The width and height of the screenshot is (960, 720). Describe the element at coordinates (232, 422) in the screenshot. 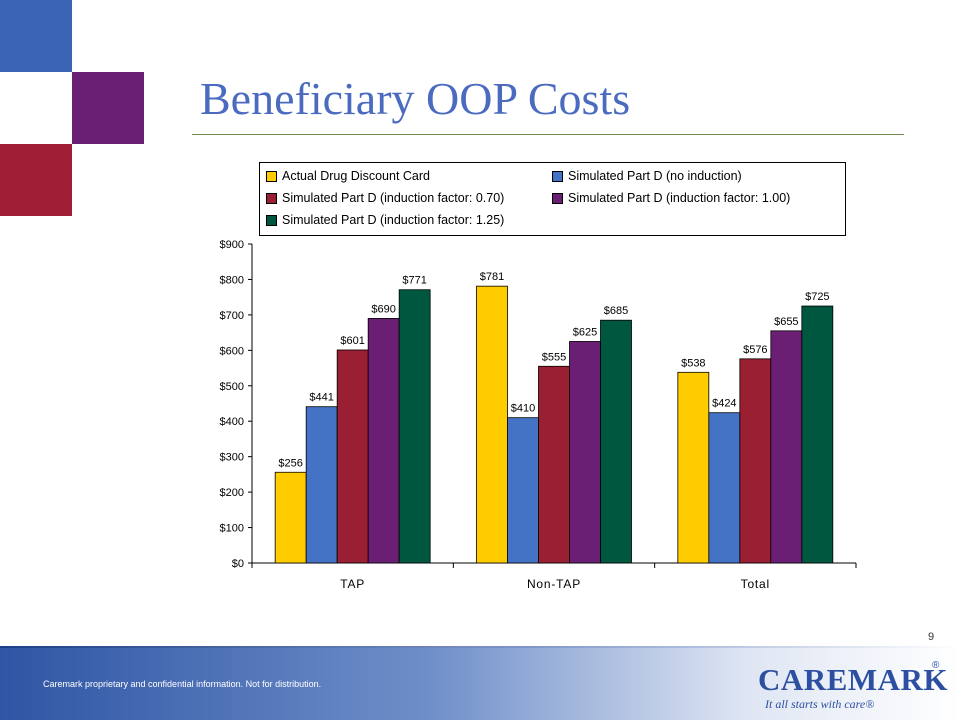

I see `y-tick-label: $400` at that location.